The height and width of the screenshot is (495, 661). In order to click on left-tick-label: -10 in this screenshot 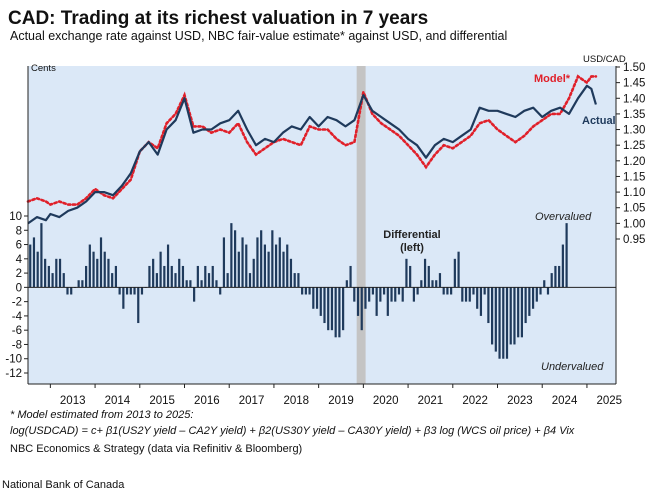, I will do `click(13, 360)`.